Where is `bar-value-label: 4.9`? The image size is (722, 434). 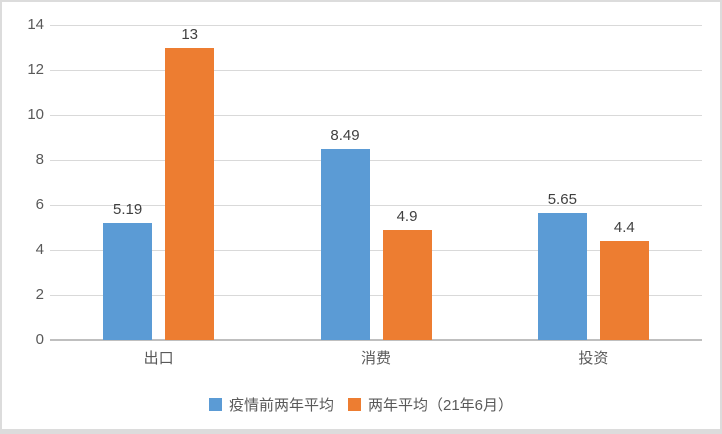 bar-value-label: 4.9 is located at coordinates (407, 216).